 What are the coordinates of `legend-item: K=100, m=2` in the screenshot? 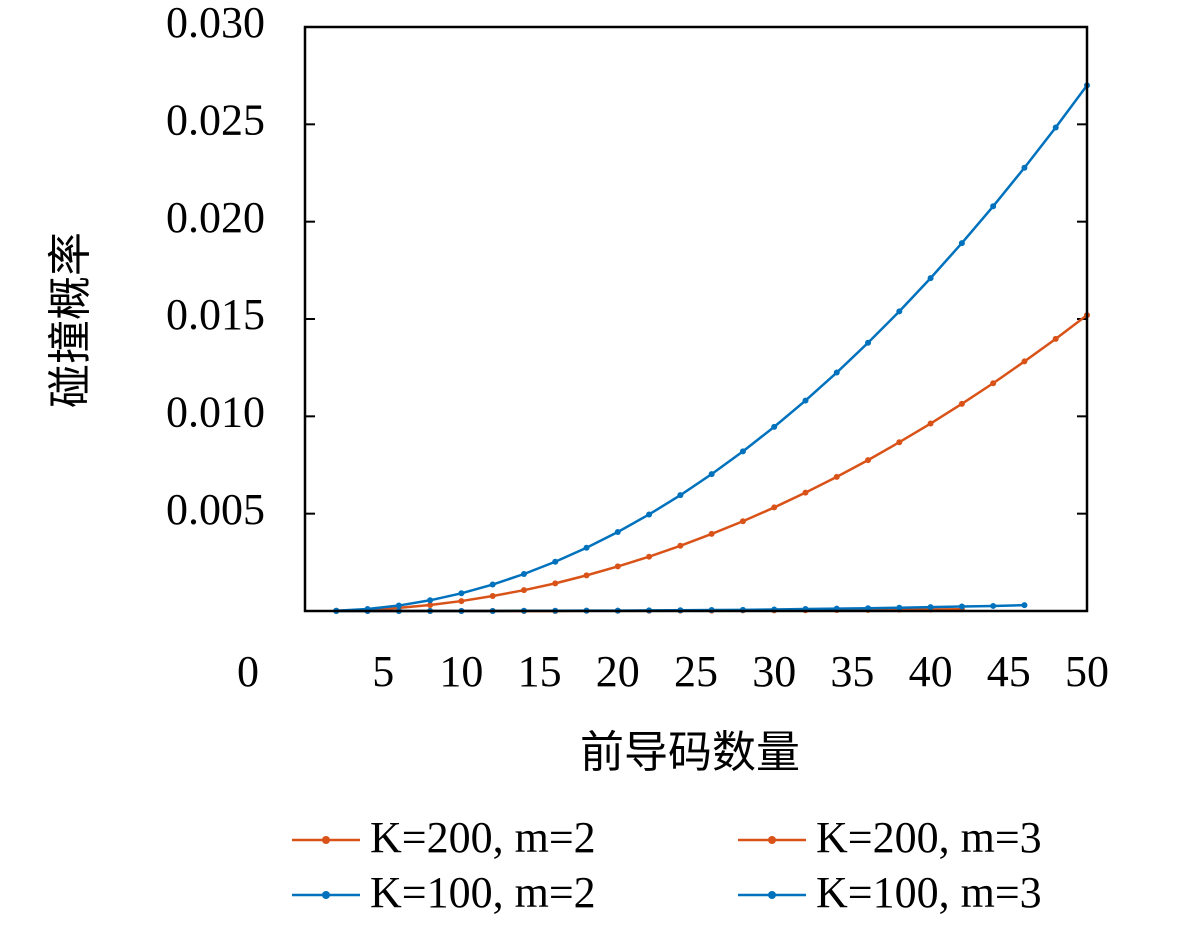 It's located at (444, 892).